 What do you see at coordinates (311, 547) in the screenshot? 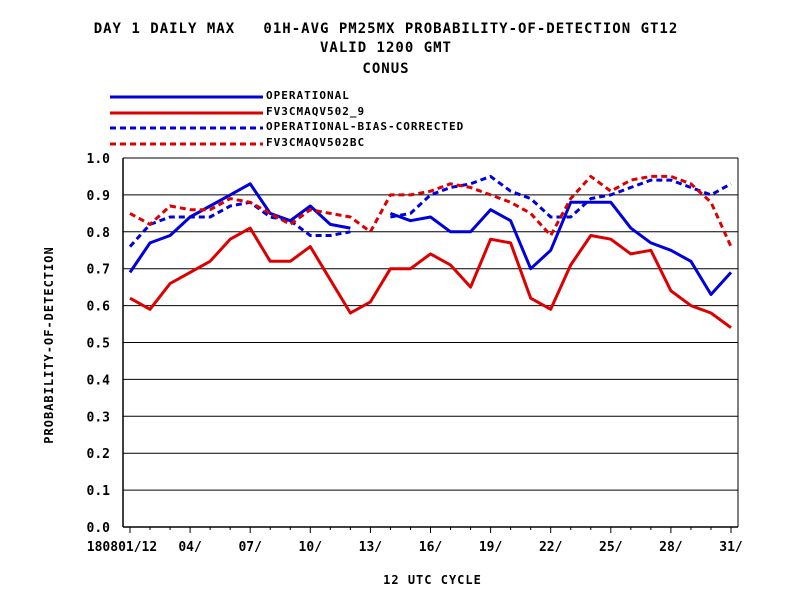
I see `x-tick-label: 10/` at bounding box center [311, 547].